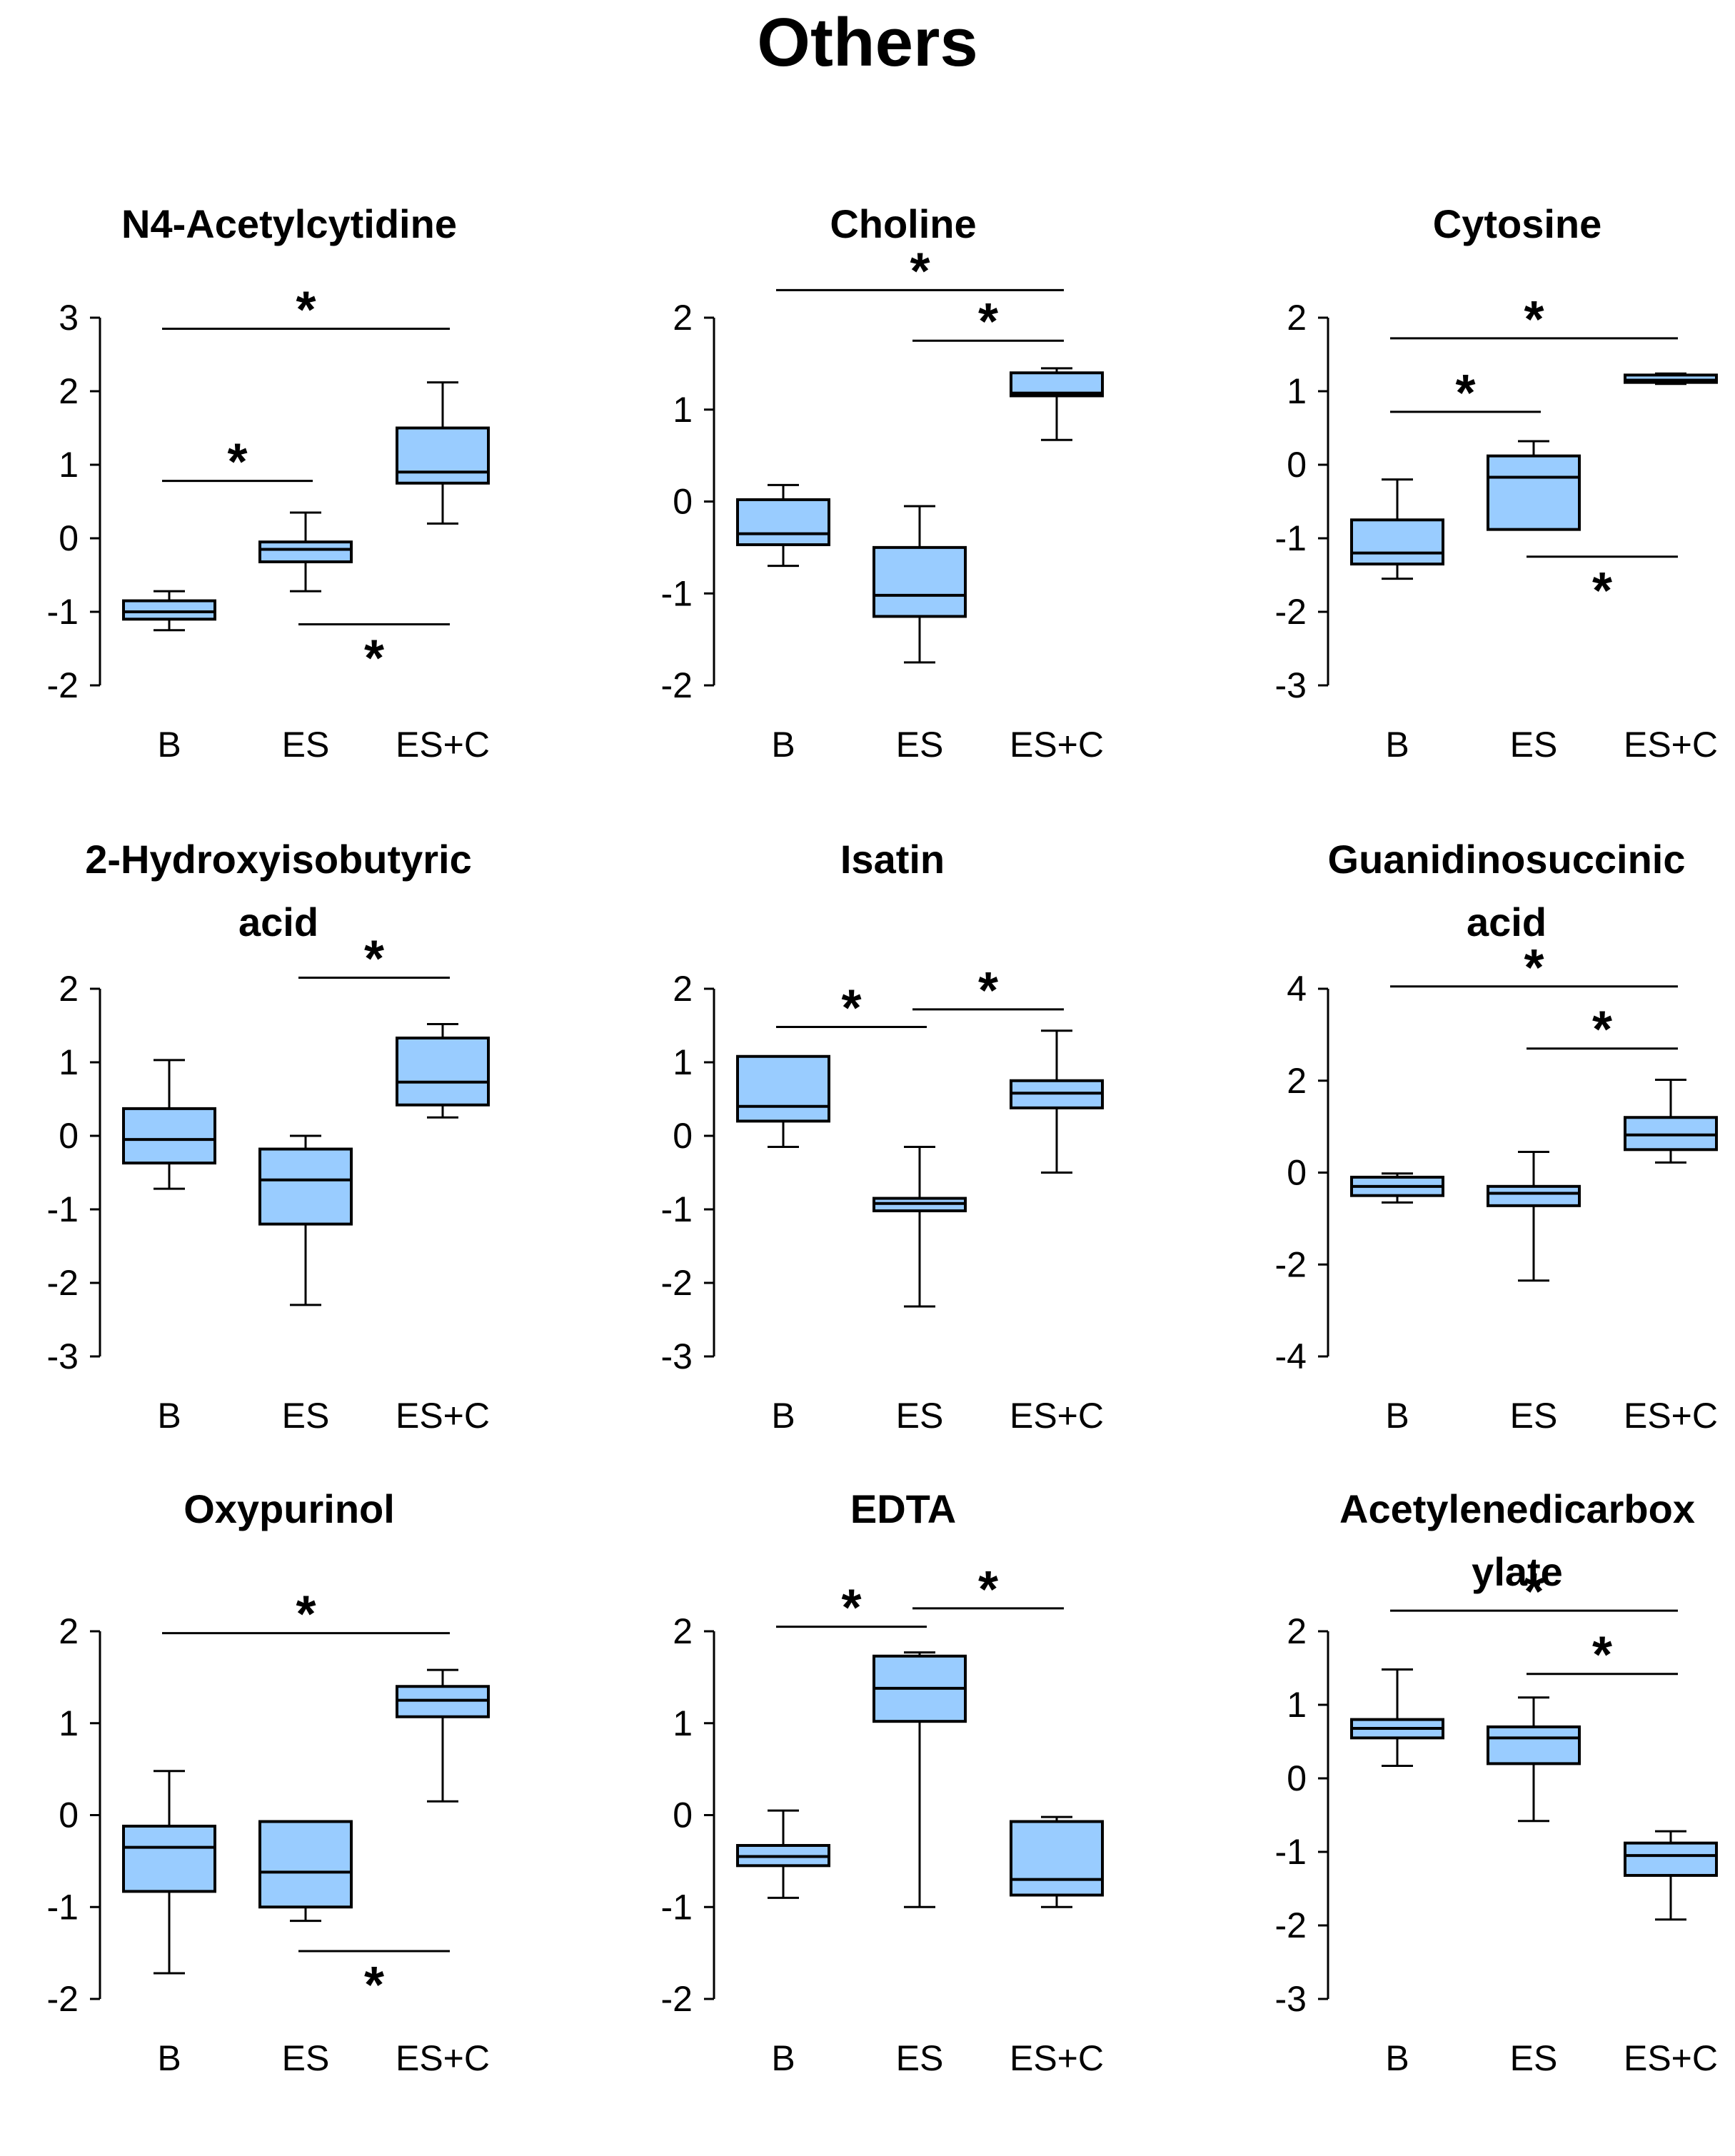 The width and height of the screenshot is (1735, 2156). Describe the element at coordinates (892, 860) in the screenshot. I see `chart-title: Isatin` at that location.